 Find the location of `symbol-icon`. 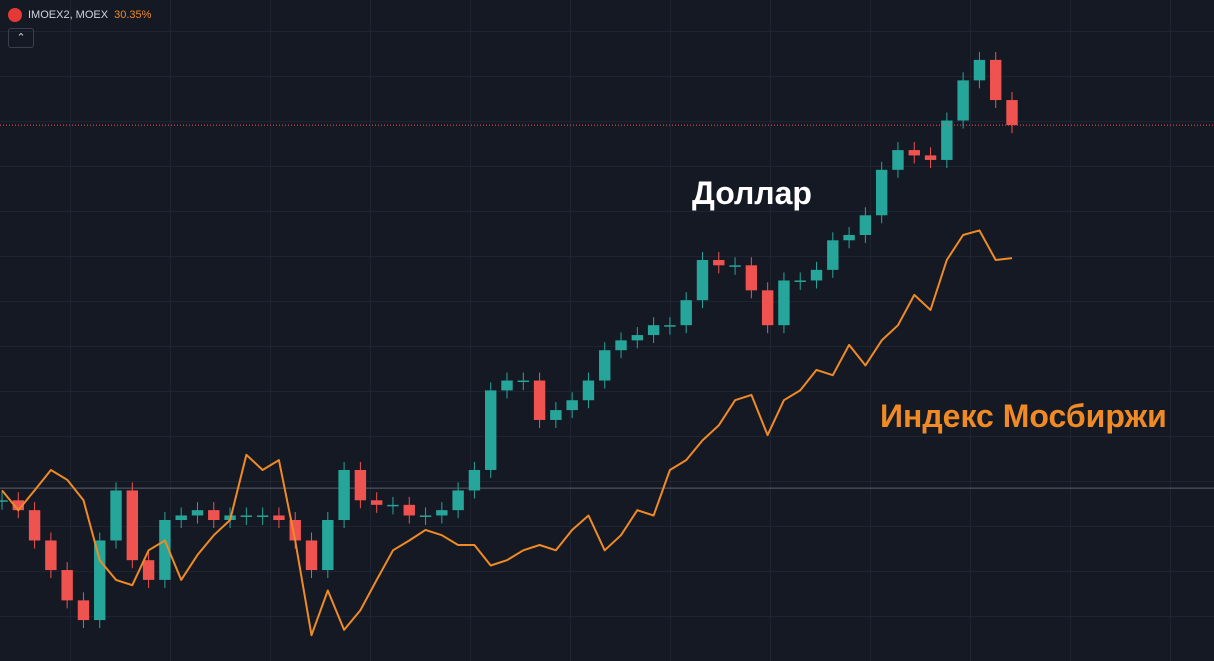

symbol-icon is located at coordinates (15, 15).